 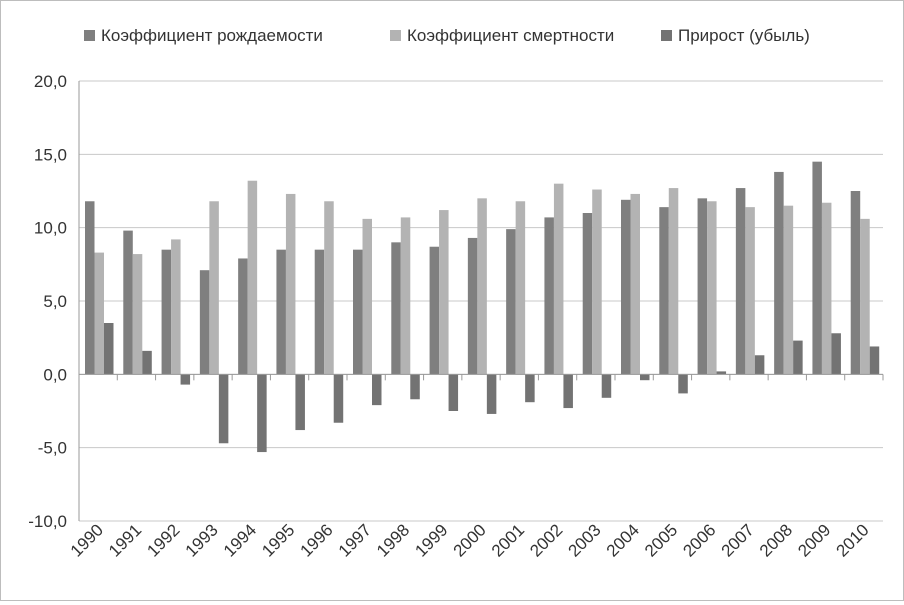 I want to click on x-tick-label: 2006, so click(x=699, y=540).